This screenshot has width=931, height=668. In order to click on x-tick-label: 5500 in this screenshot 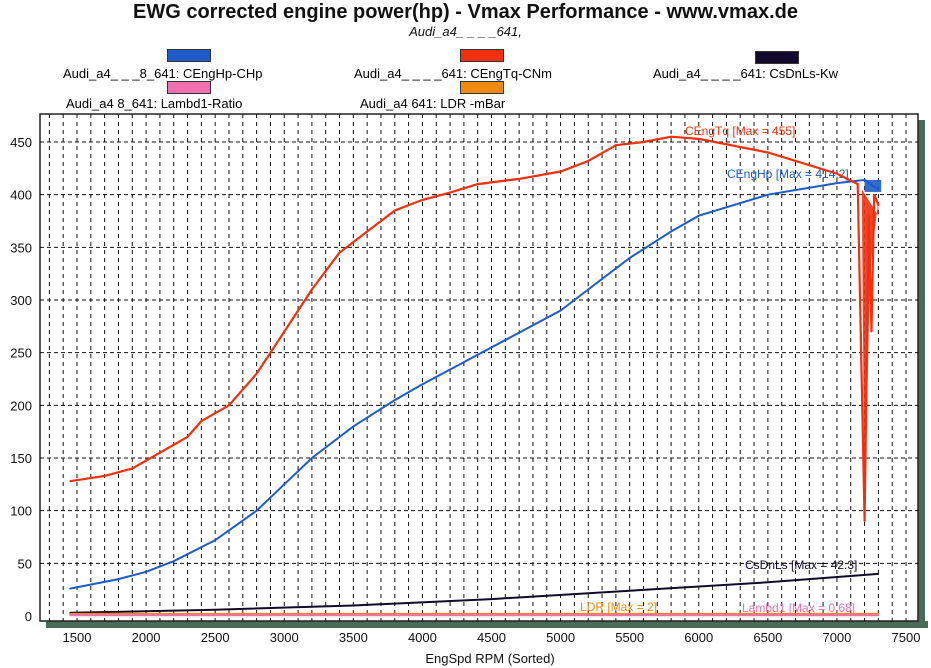, I will do `click(629, 637)`.